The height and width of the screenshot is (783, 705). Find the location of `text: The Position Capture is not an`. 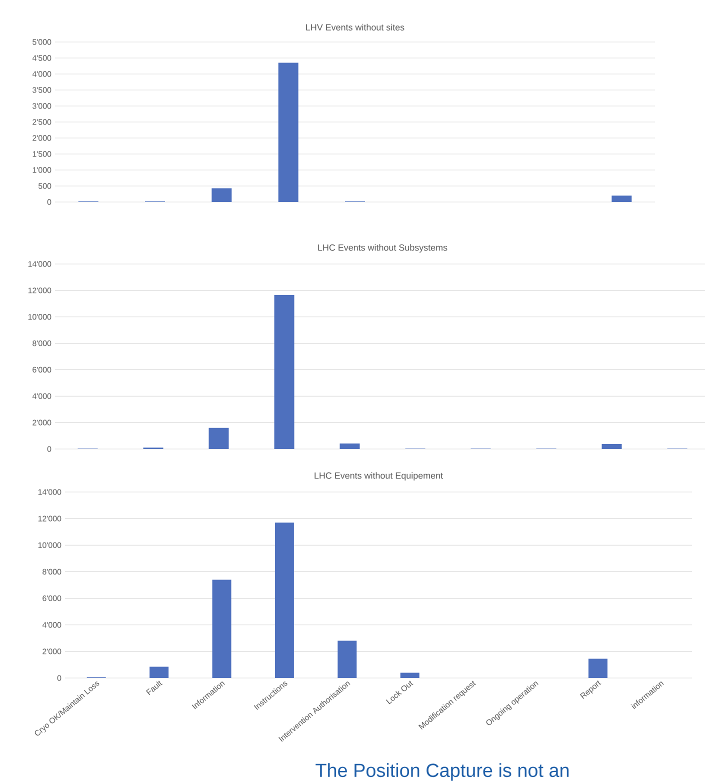

text: The Position Capture is not an is located at coordinates (442, 772).